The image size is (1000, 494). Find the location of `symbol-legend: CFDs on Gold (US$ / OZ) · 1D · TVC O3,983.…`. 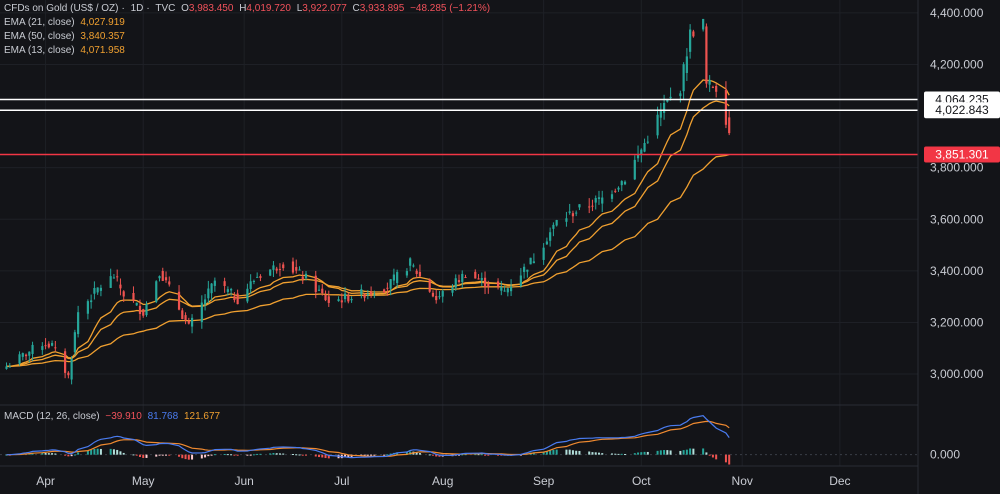

symbol-legend: CFDs on Gold (US$ / OZ) · 1D · TVC O3,983.… is located at coordinates (247, 8).